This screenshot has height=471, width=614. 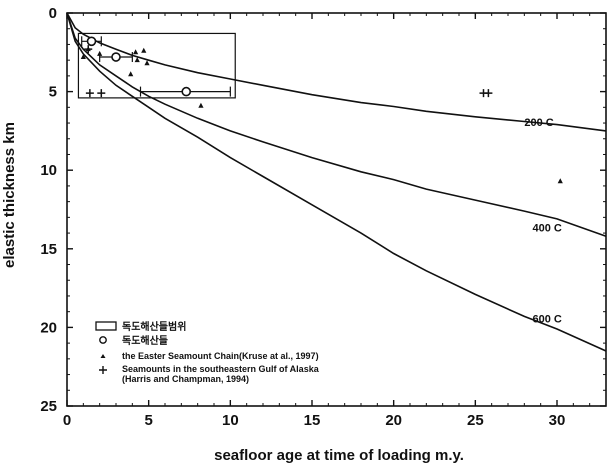 What do you see at coordinates (53, 92) in the screenshot?
I see `y-tick-label: 5` at bounding box center [53, 92].